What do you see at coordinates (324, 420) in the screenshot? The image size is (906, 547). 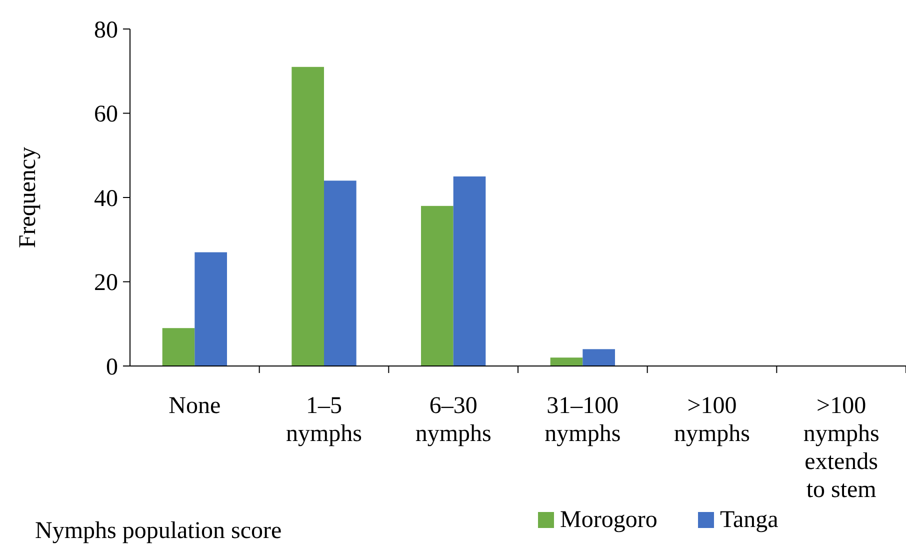 I see `x-tick-label: 1–5 nymphs` at bounding box center [324, 420].